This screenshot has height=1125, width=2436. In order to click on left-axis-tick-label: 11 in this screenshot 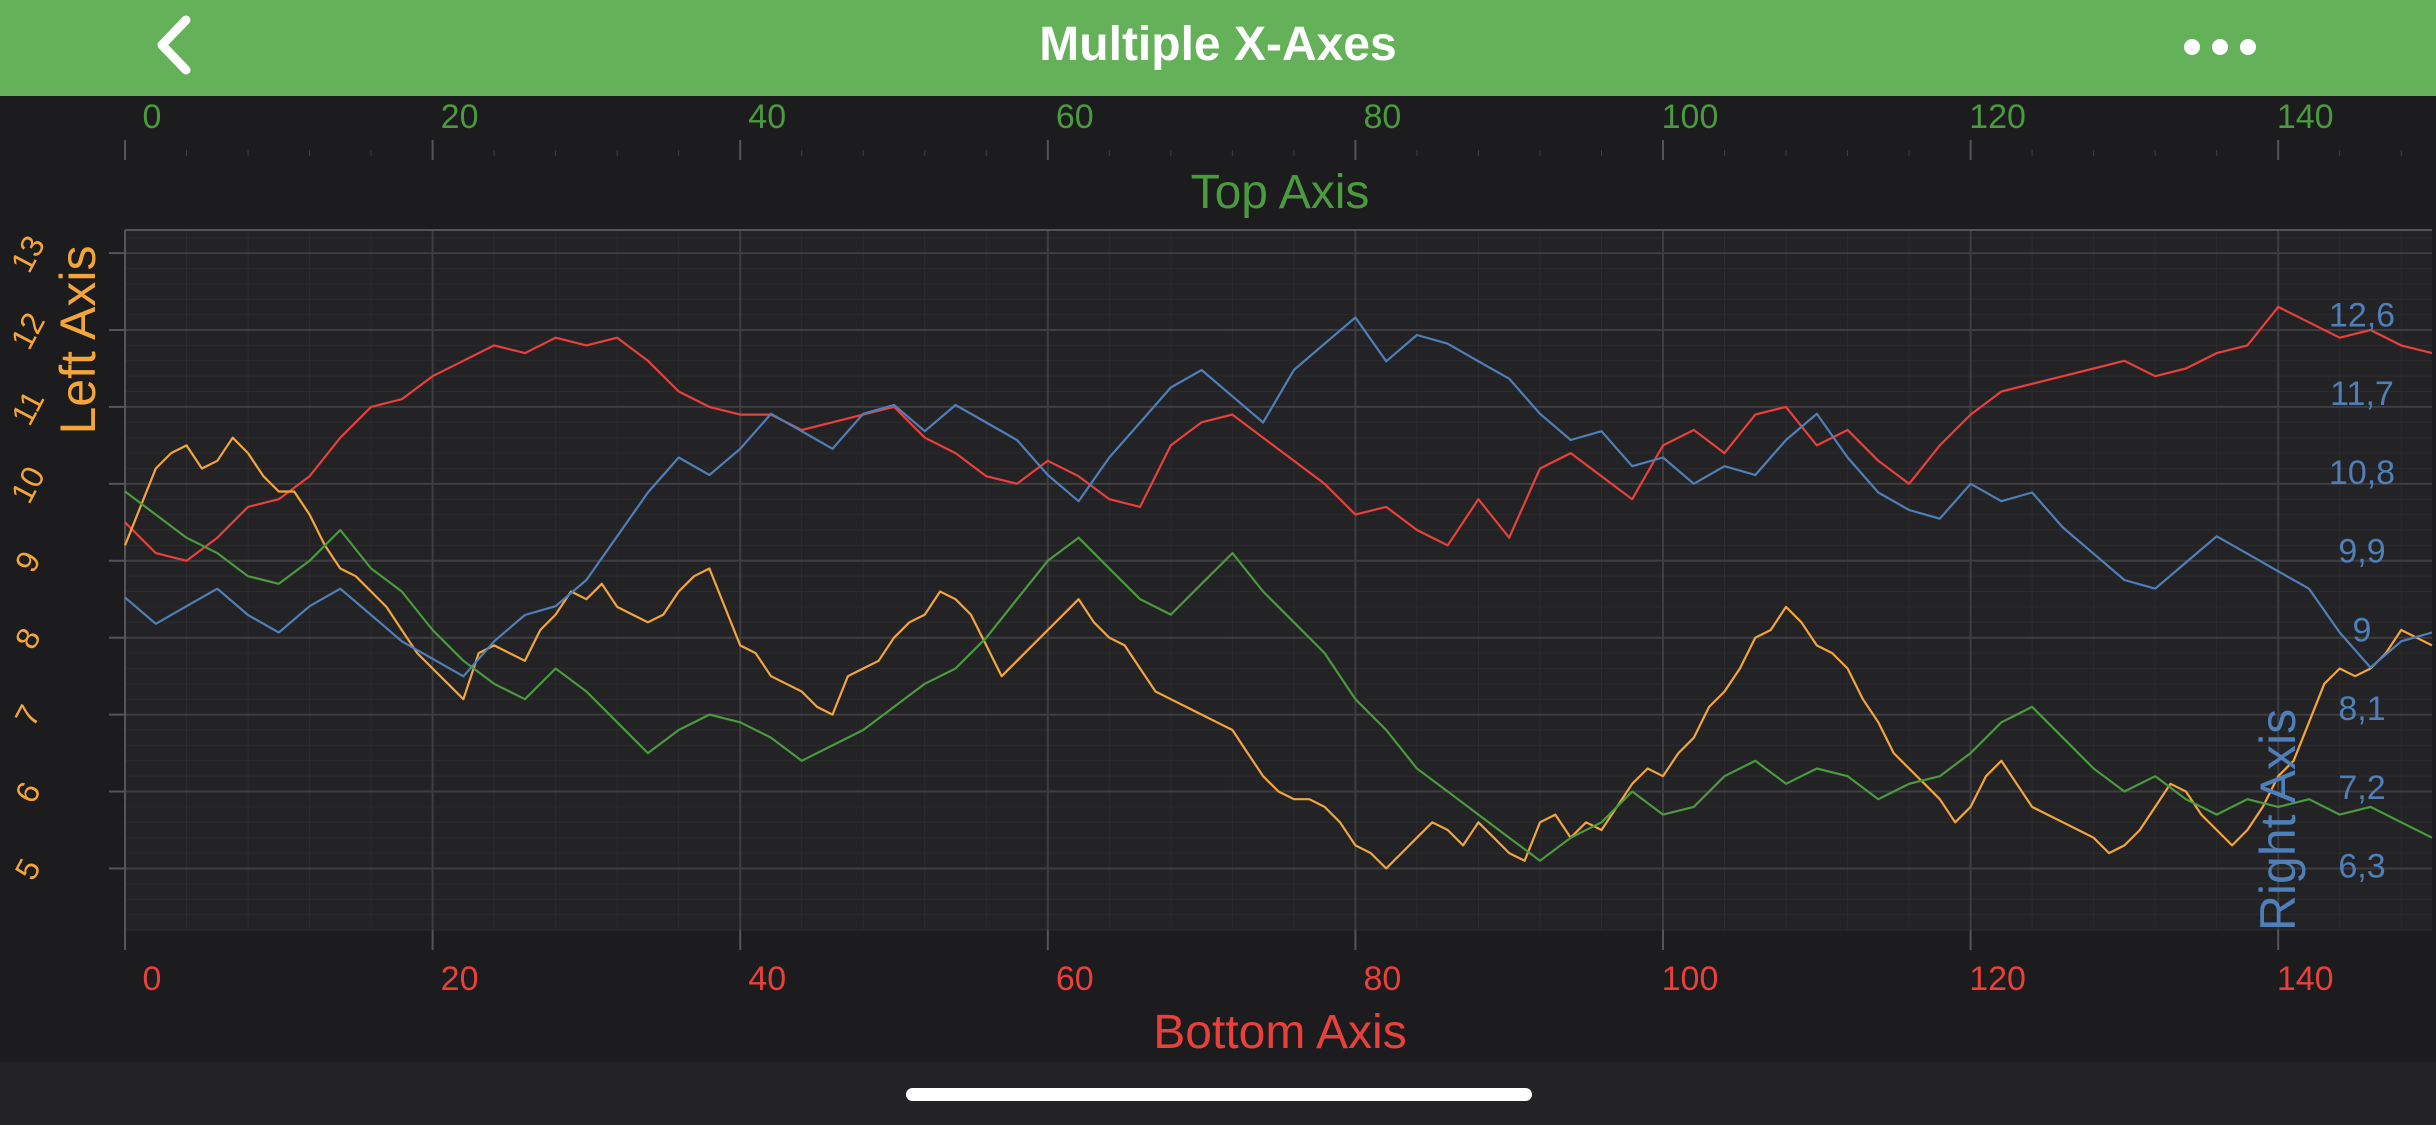, I will do `click(27, 408)`.